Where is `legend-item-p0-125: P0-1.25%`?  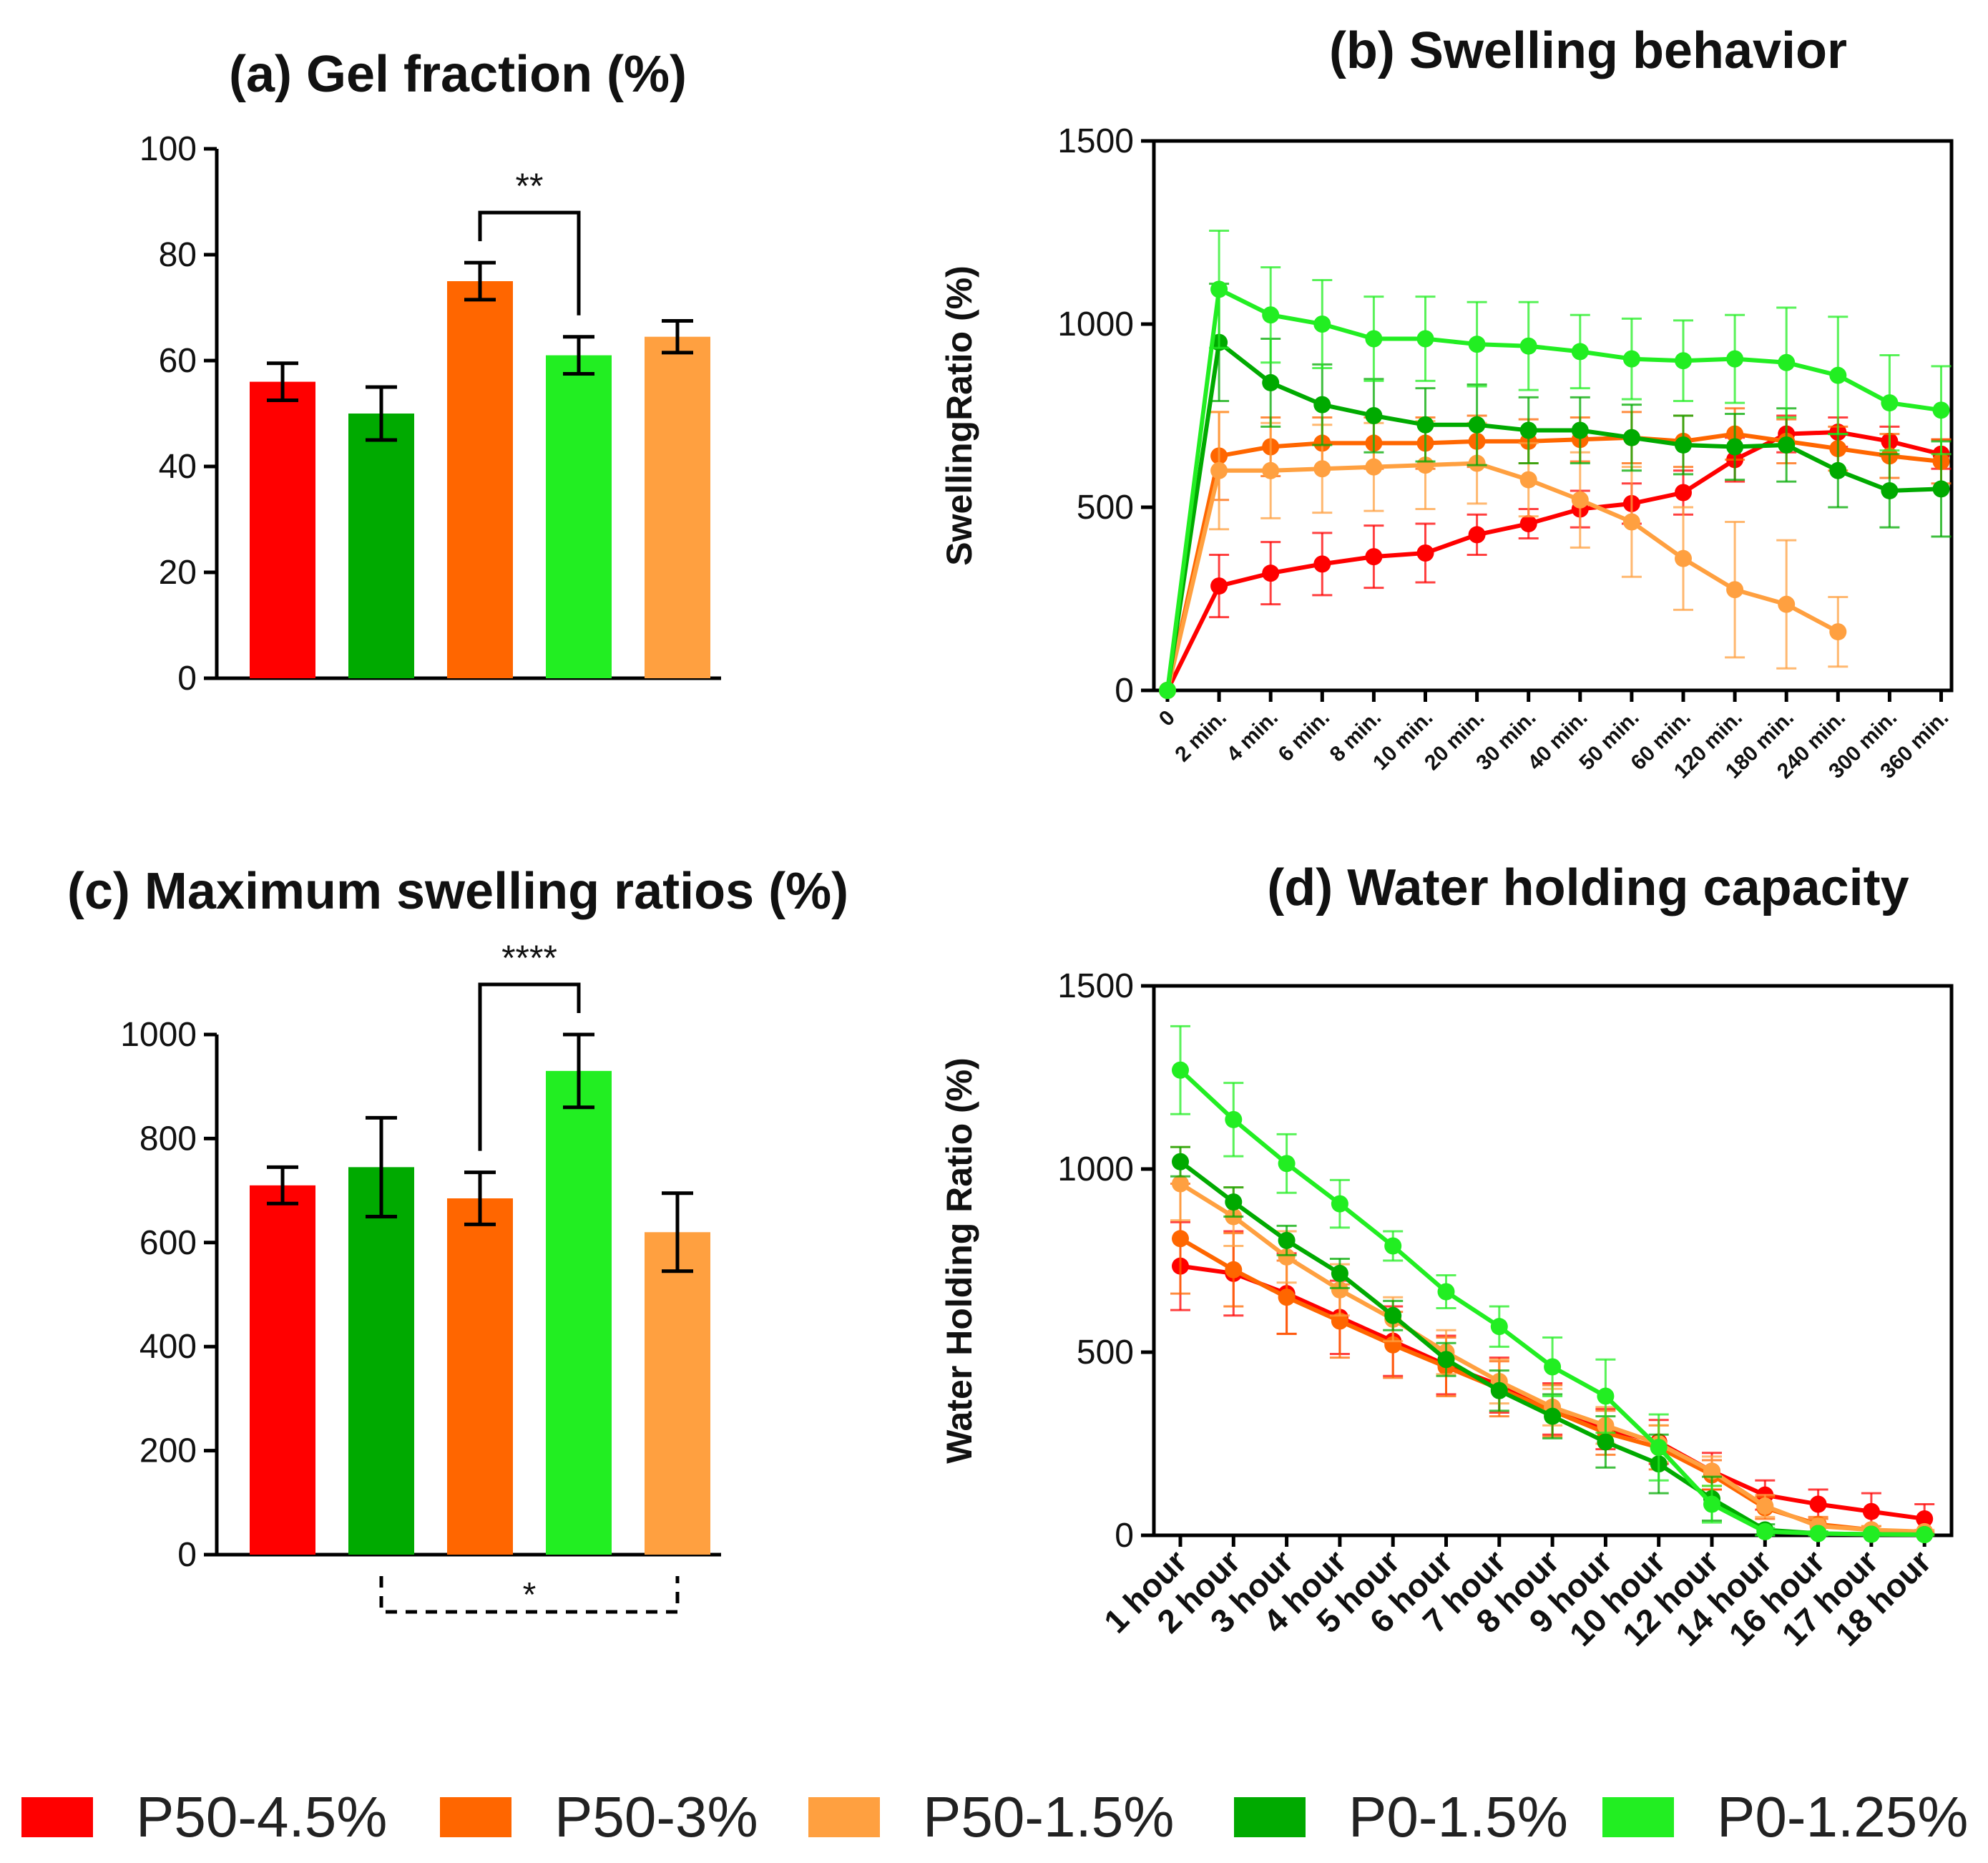 legend-item-p0-125: P0-1.25% is located at coordinates (1785, 1817).